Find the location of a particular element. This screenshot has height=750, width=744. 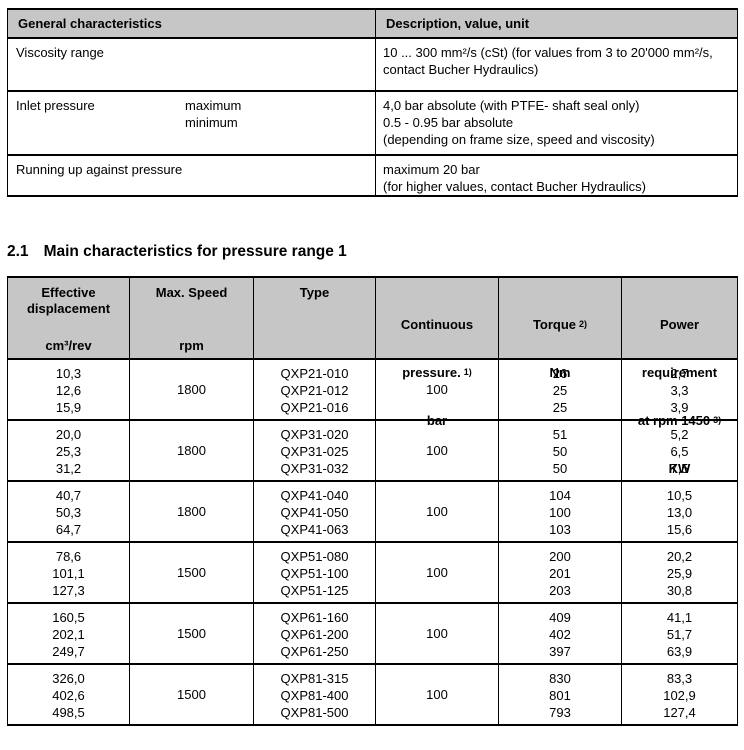

footnote-ref-1: 1) is located at coordinates (467, 372).